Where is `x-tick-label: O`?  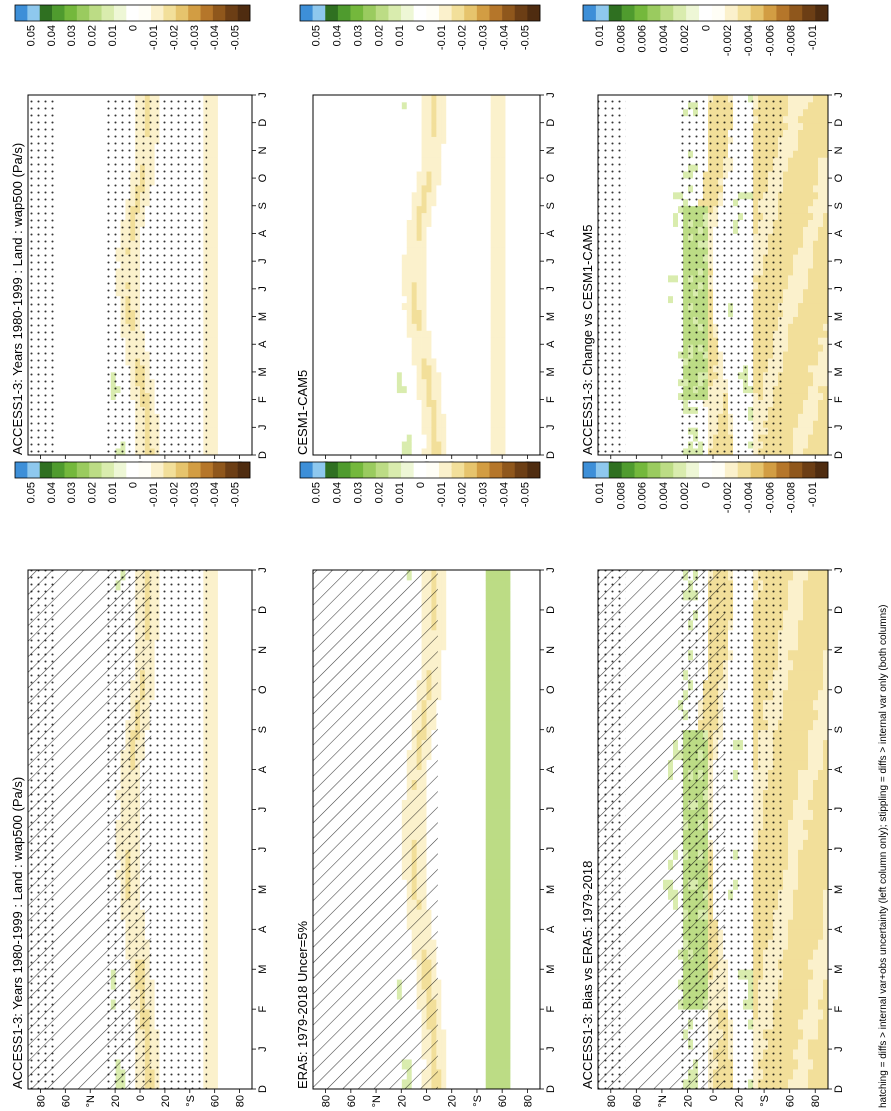 x-tick-label: O is located at coordinates (263, 689).